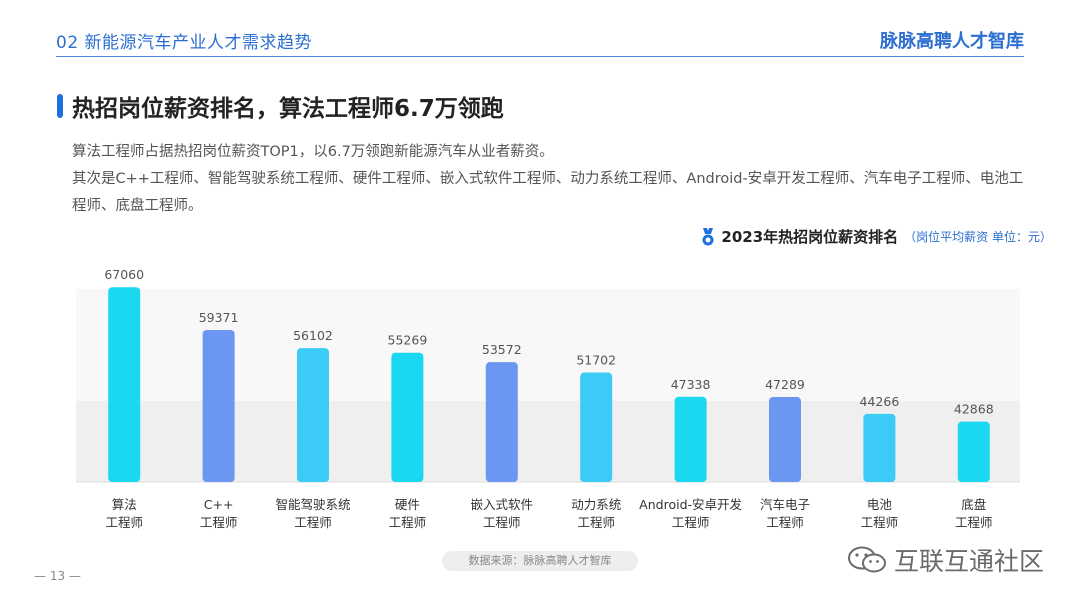 The height and width of the screenshot is (608, 1080). Describe the element at coordinates (785, 384) in the screenshot. I see `value-label-7: 47289` at that location.